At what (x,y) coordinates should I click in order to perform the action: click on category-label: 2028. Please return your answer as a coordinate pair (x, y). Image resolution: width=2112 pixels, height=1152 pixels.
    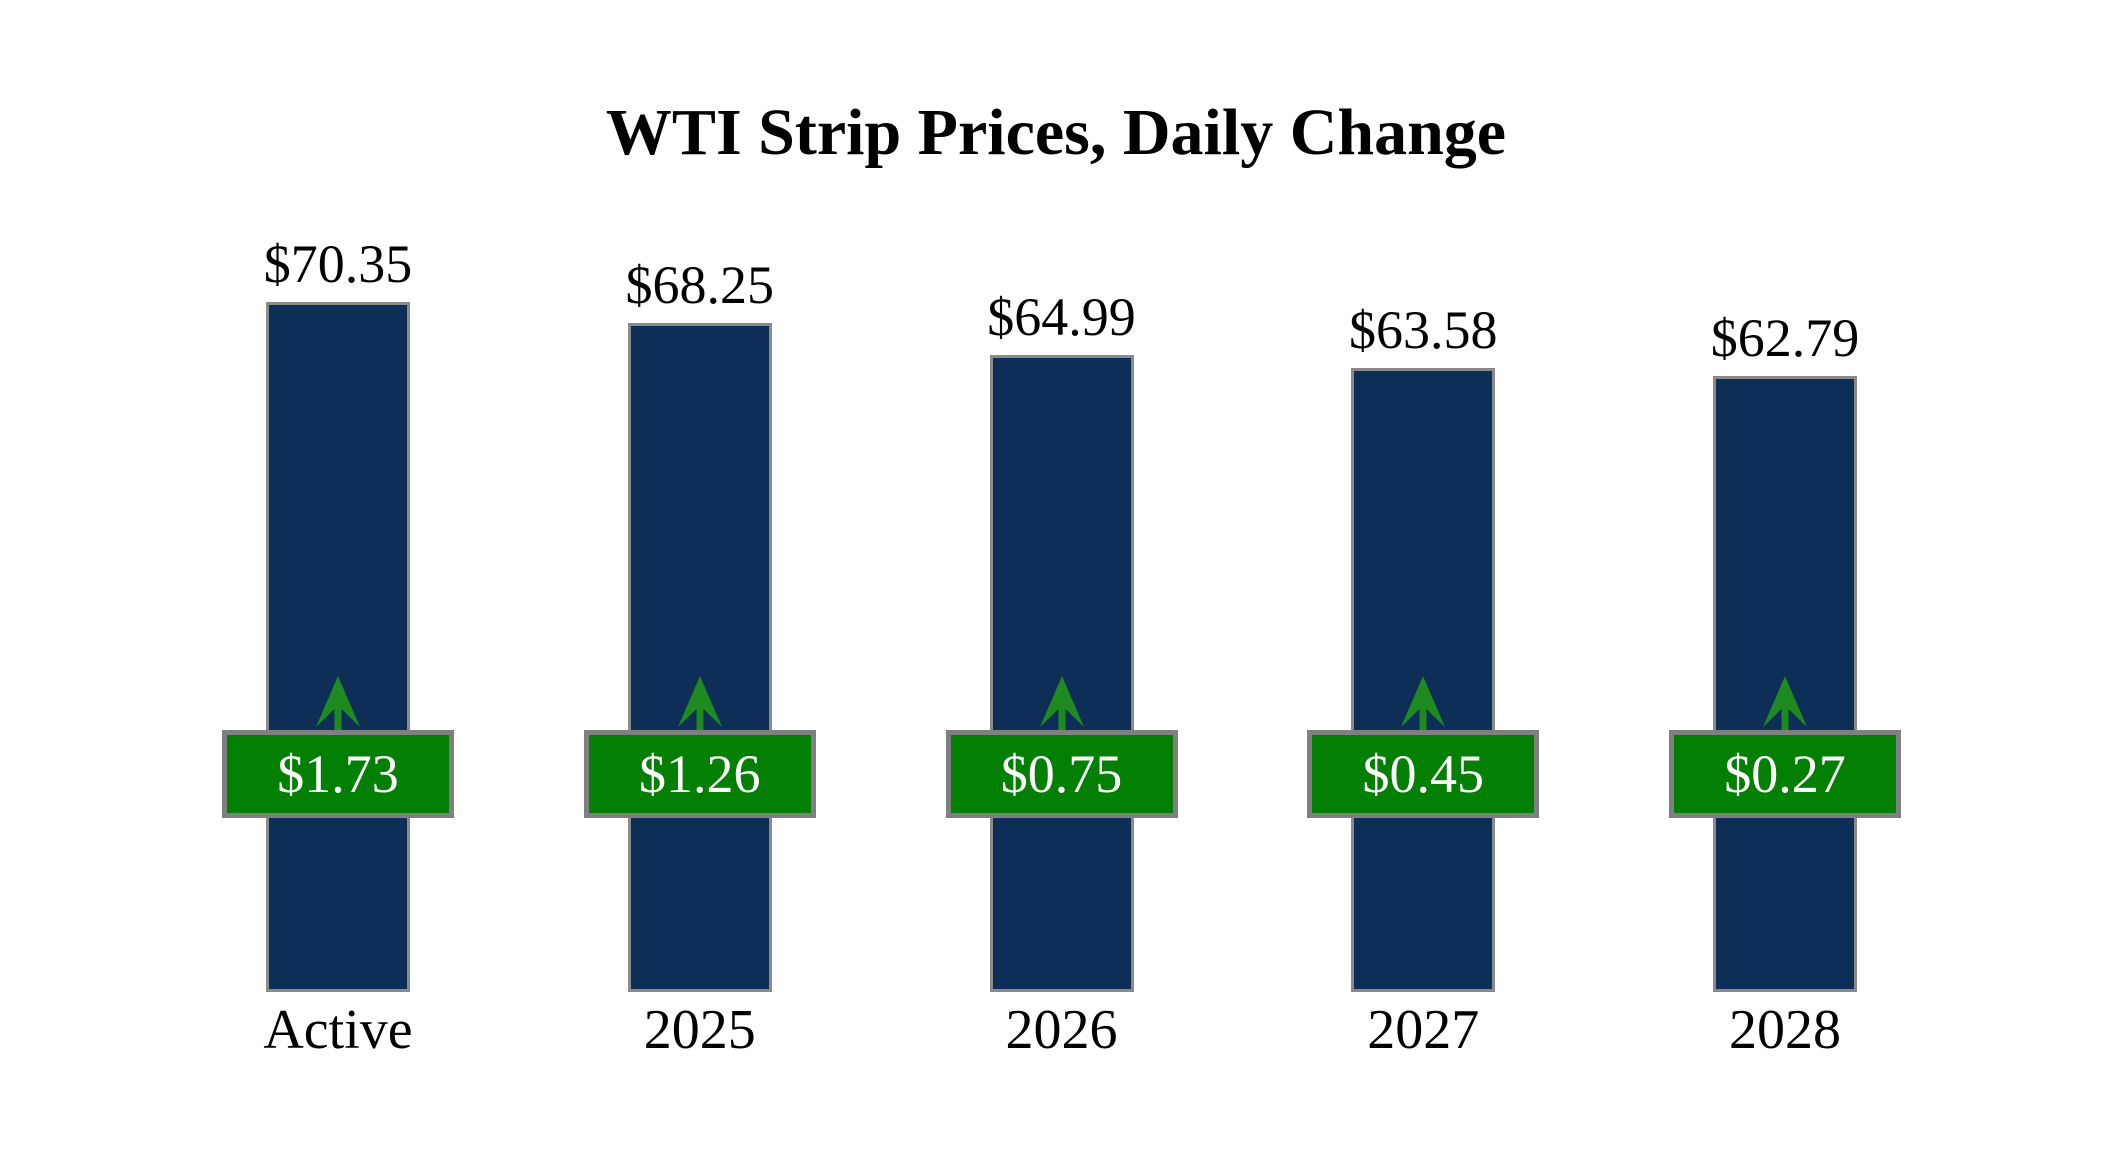
    Looking at the image, I should click on (1785, 1030).